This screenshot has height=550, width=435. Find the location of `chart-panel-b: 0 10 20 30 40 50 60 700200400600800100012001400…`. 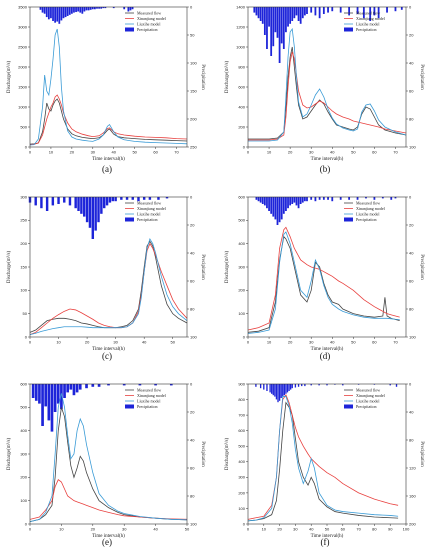

chart-panel-b: 0 10 20 30 40 50 60 700200400600800100012001400… is located at coordinates (324, 89).